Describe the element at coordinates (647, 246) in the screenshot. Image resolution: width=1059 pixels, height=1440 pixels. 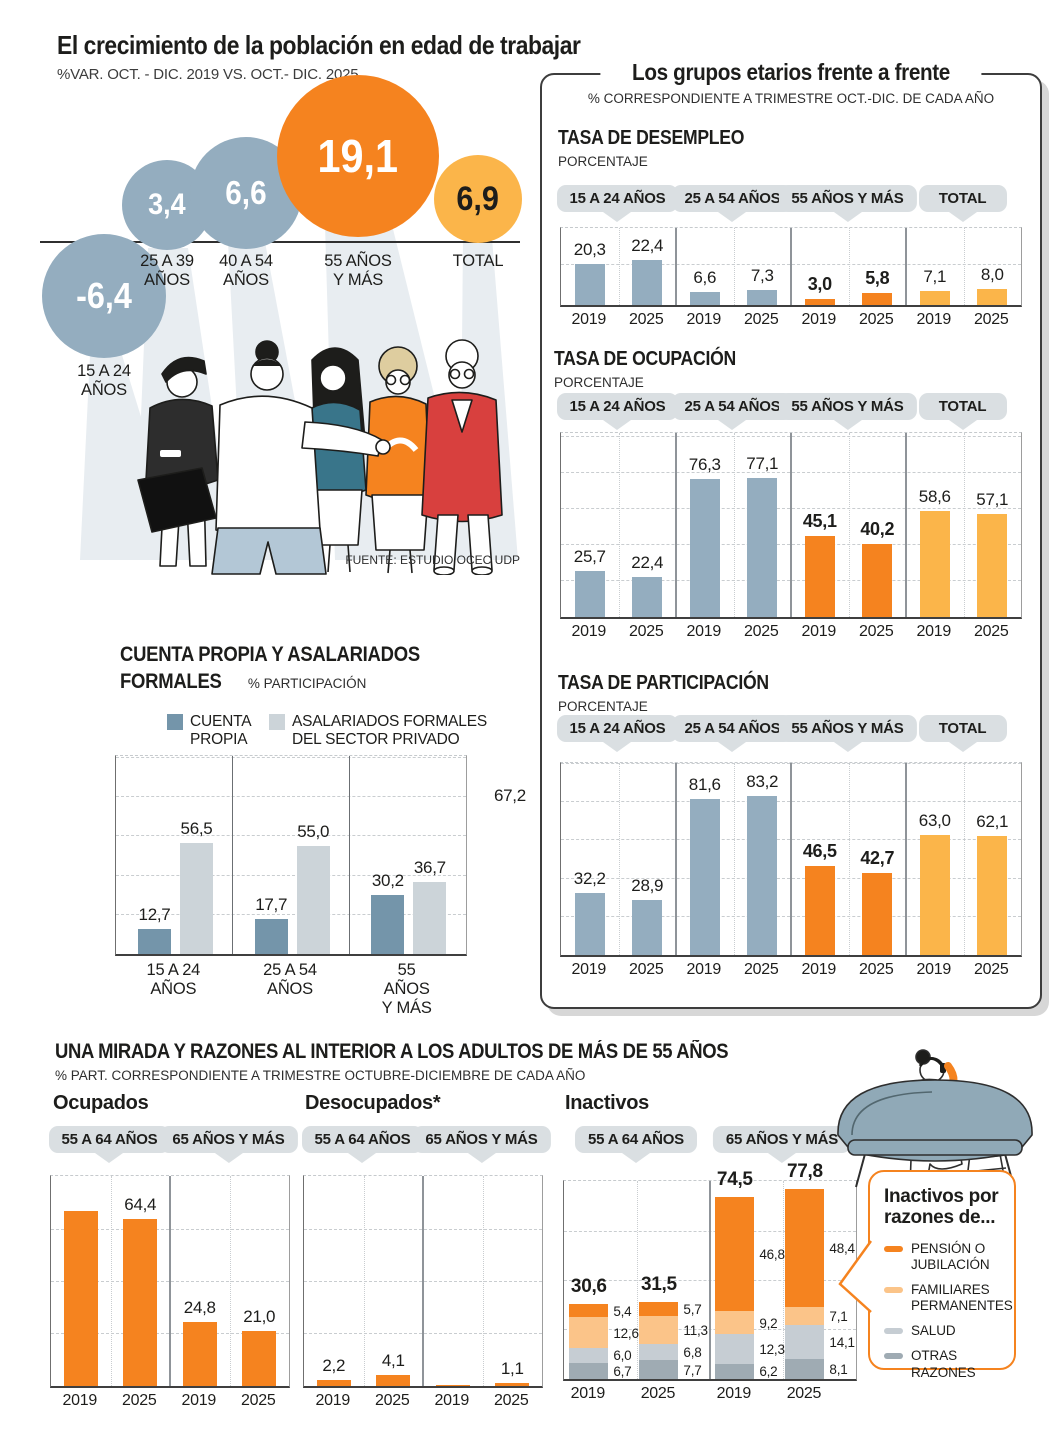
I see `bar-value-label: 22,4` at that location.